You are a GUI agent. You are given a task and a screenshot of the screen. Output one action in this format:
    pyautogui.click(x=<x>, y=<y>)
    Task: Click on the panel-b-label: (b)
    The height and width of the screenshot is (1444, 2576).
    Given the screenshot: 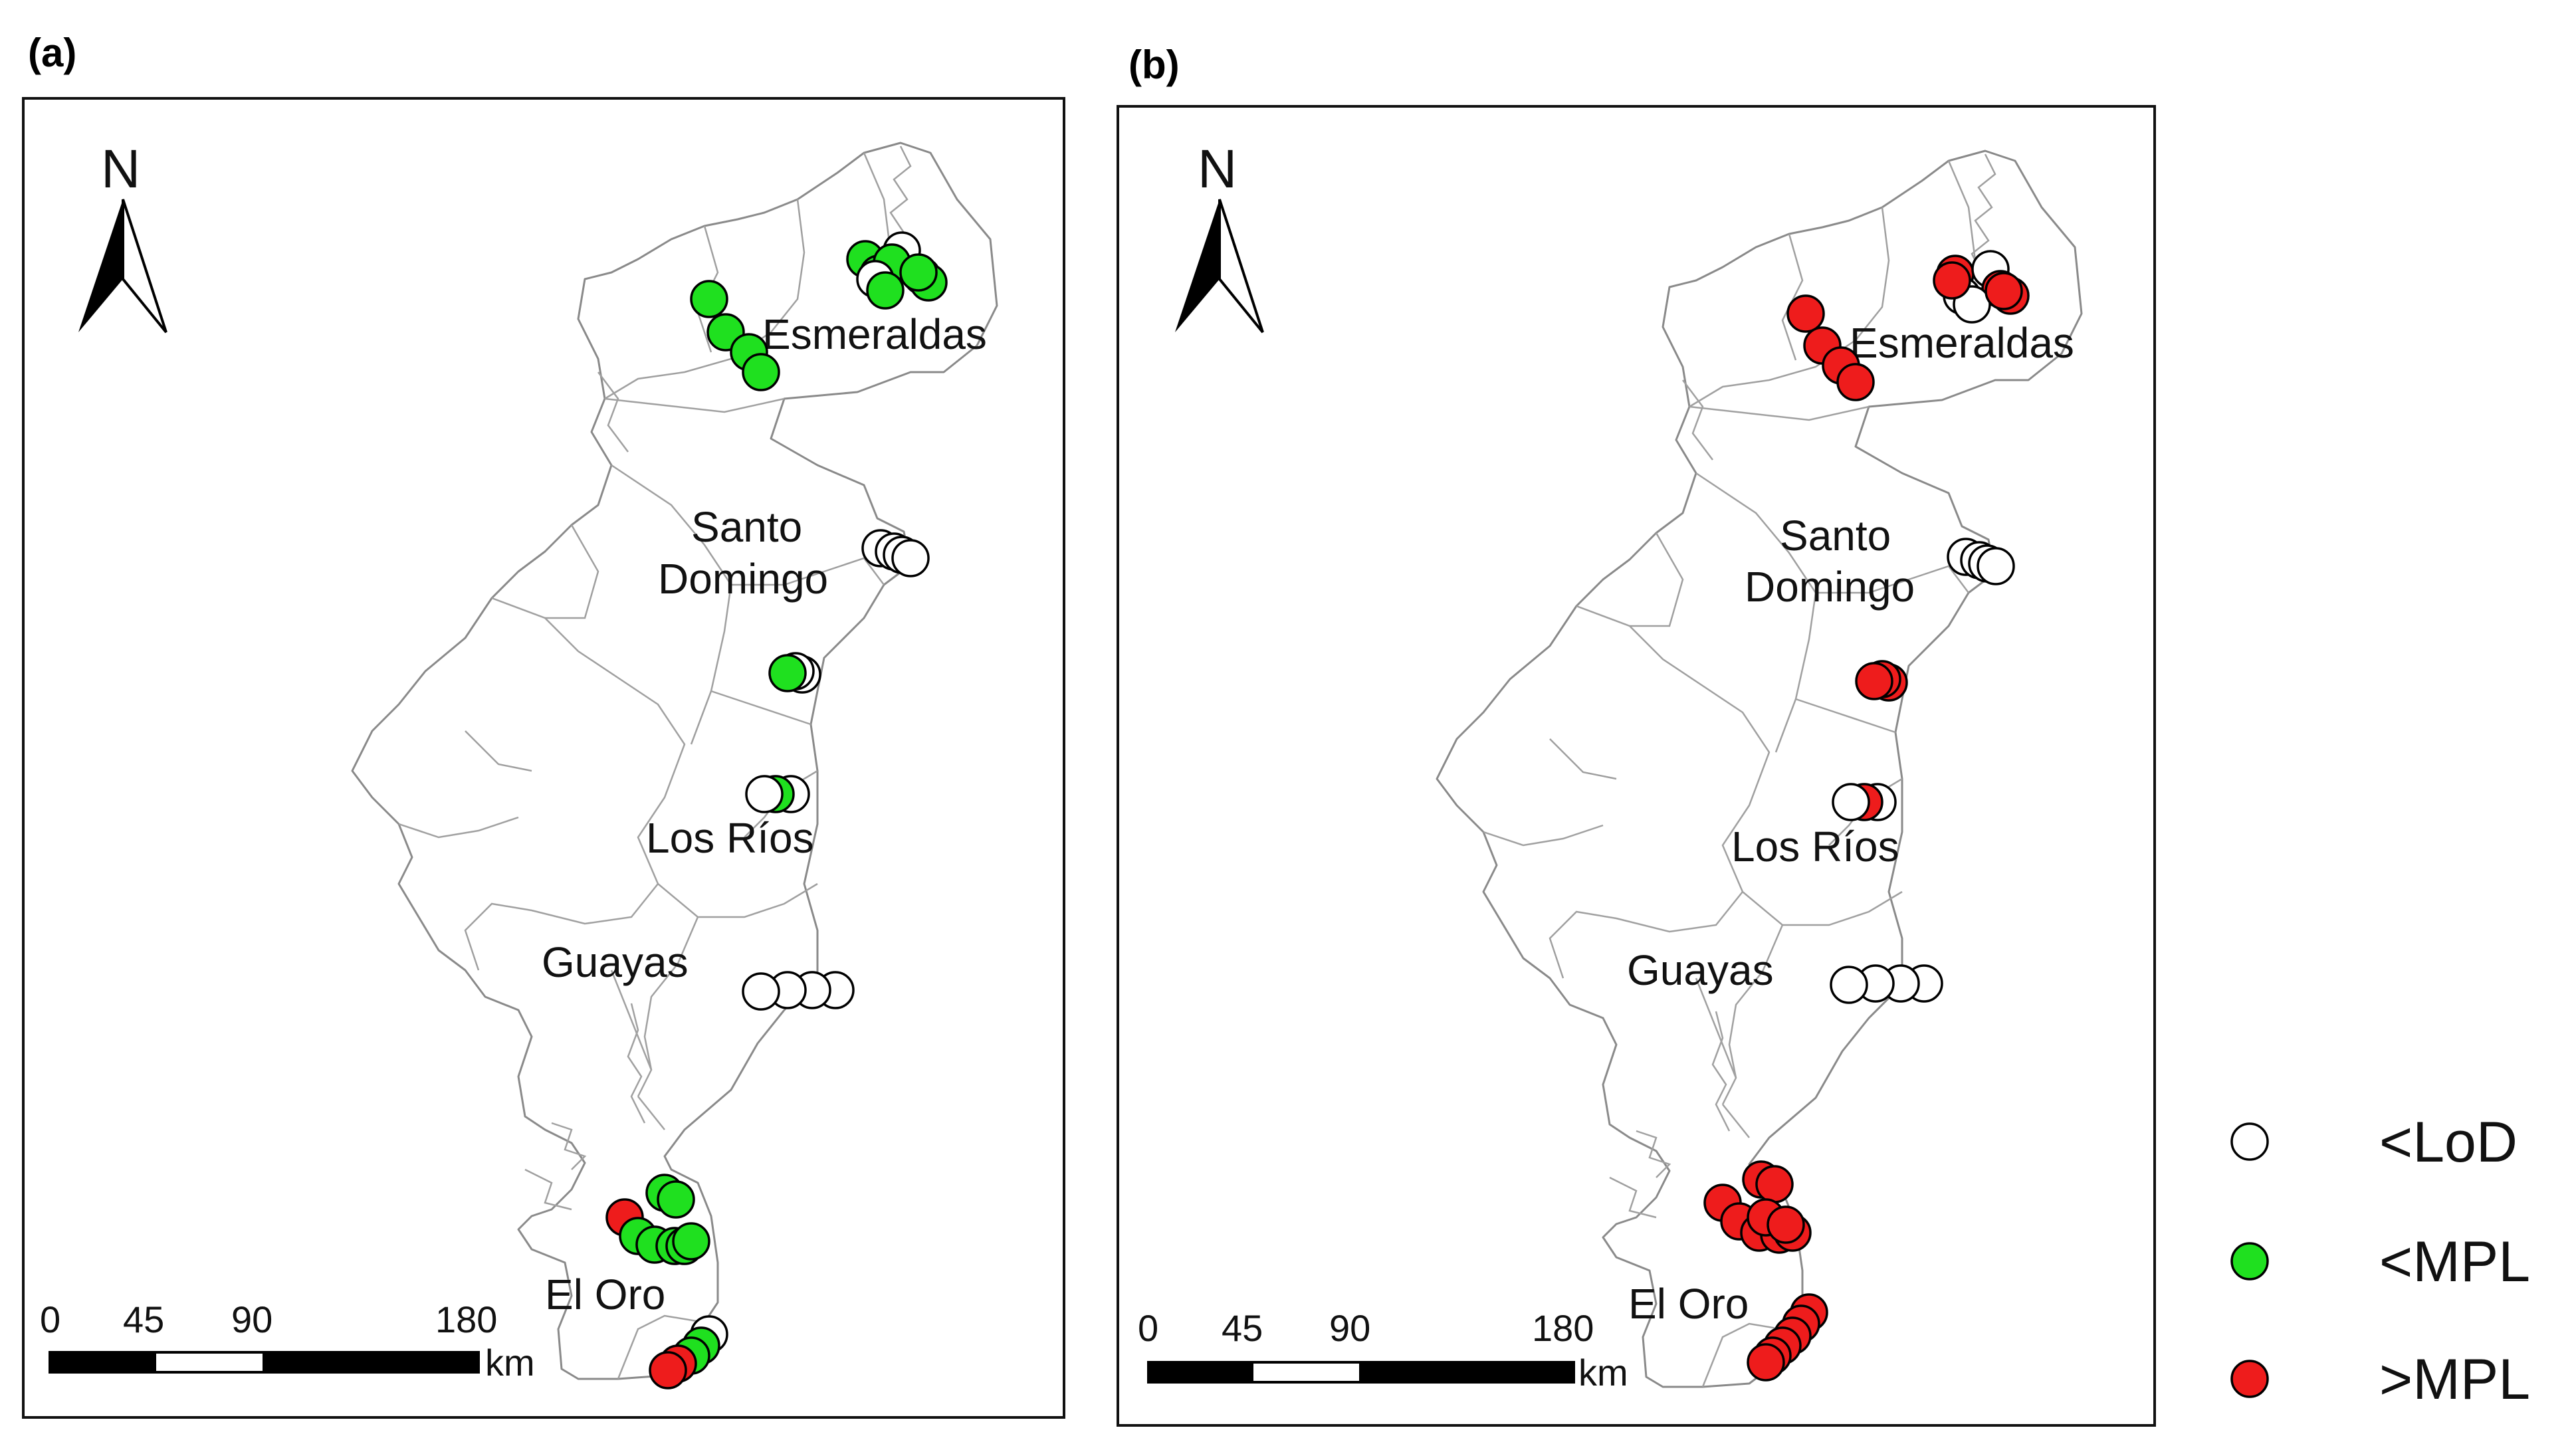 What is the action you would take?
    pyautogui.click(x=1154, y=65)
    